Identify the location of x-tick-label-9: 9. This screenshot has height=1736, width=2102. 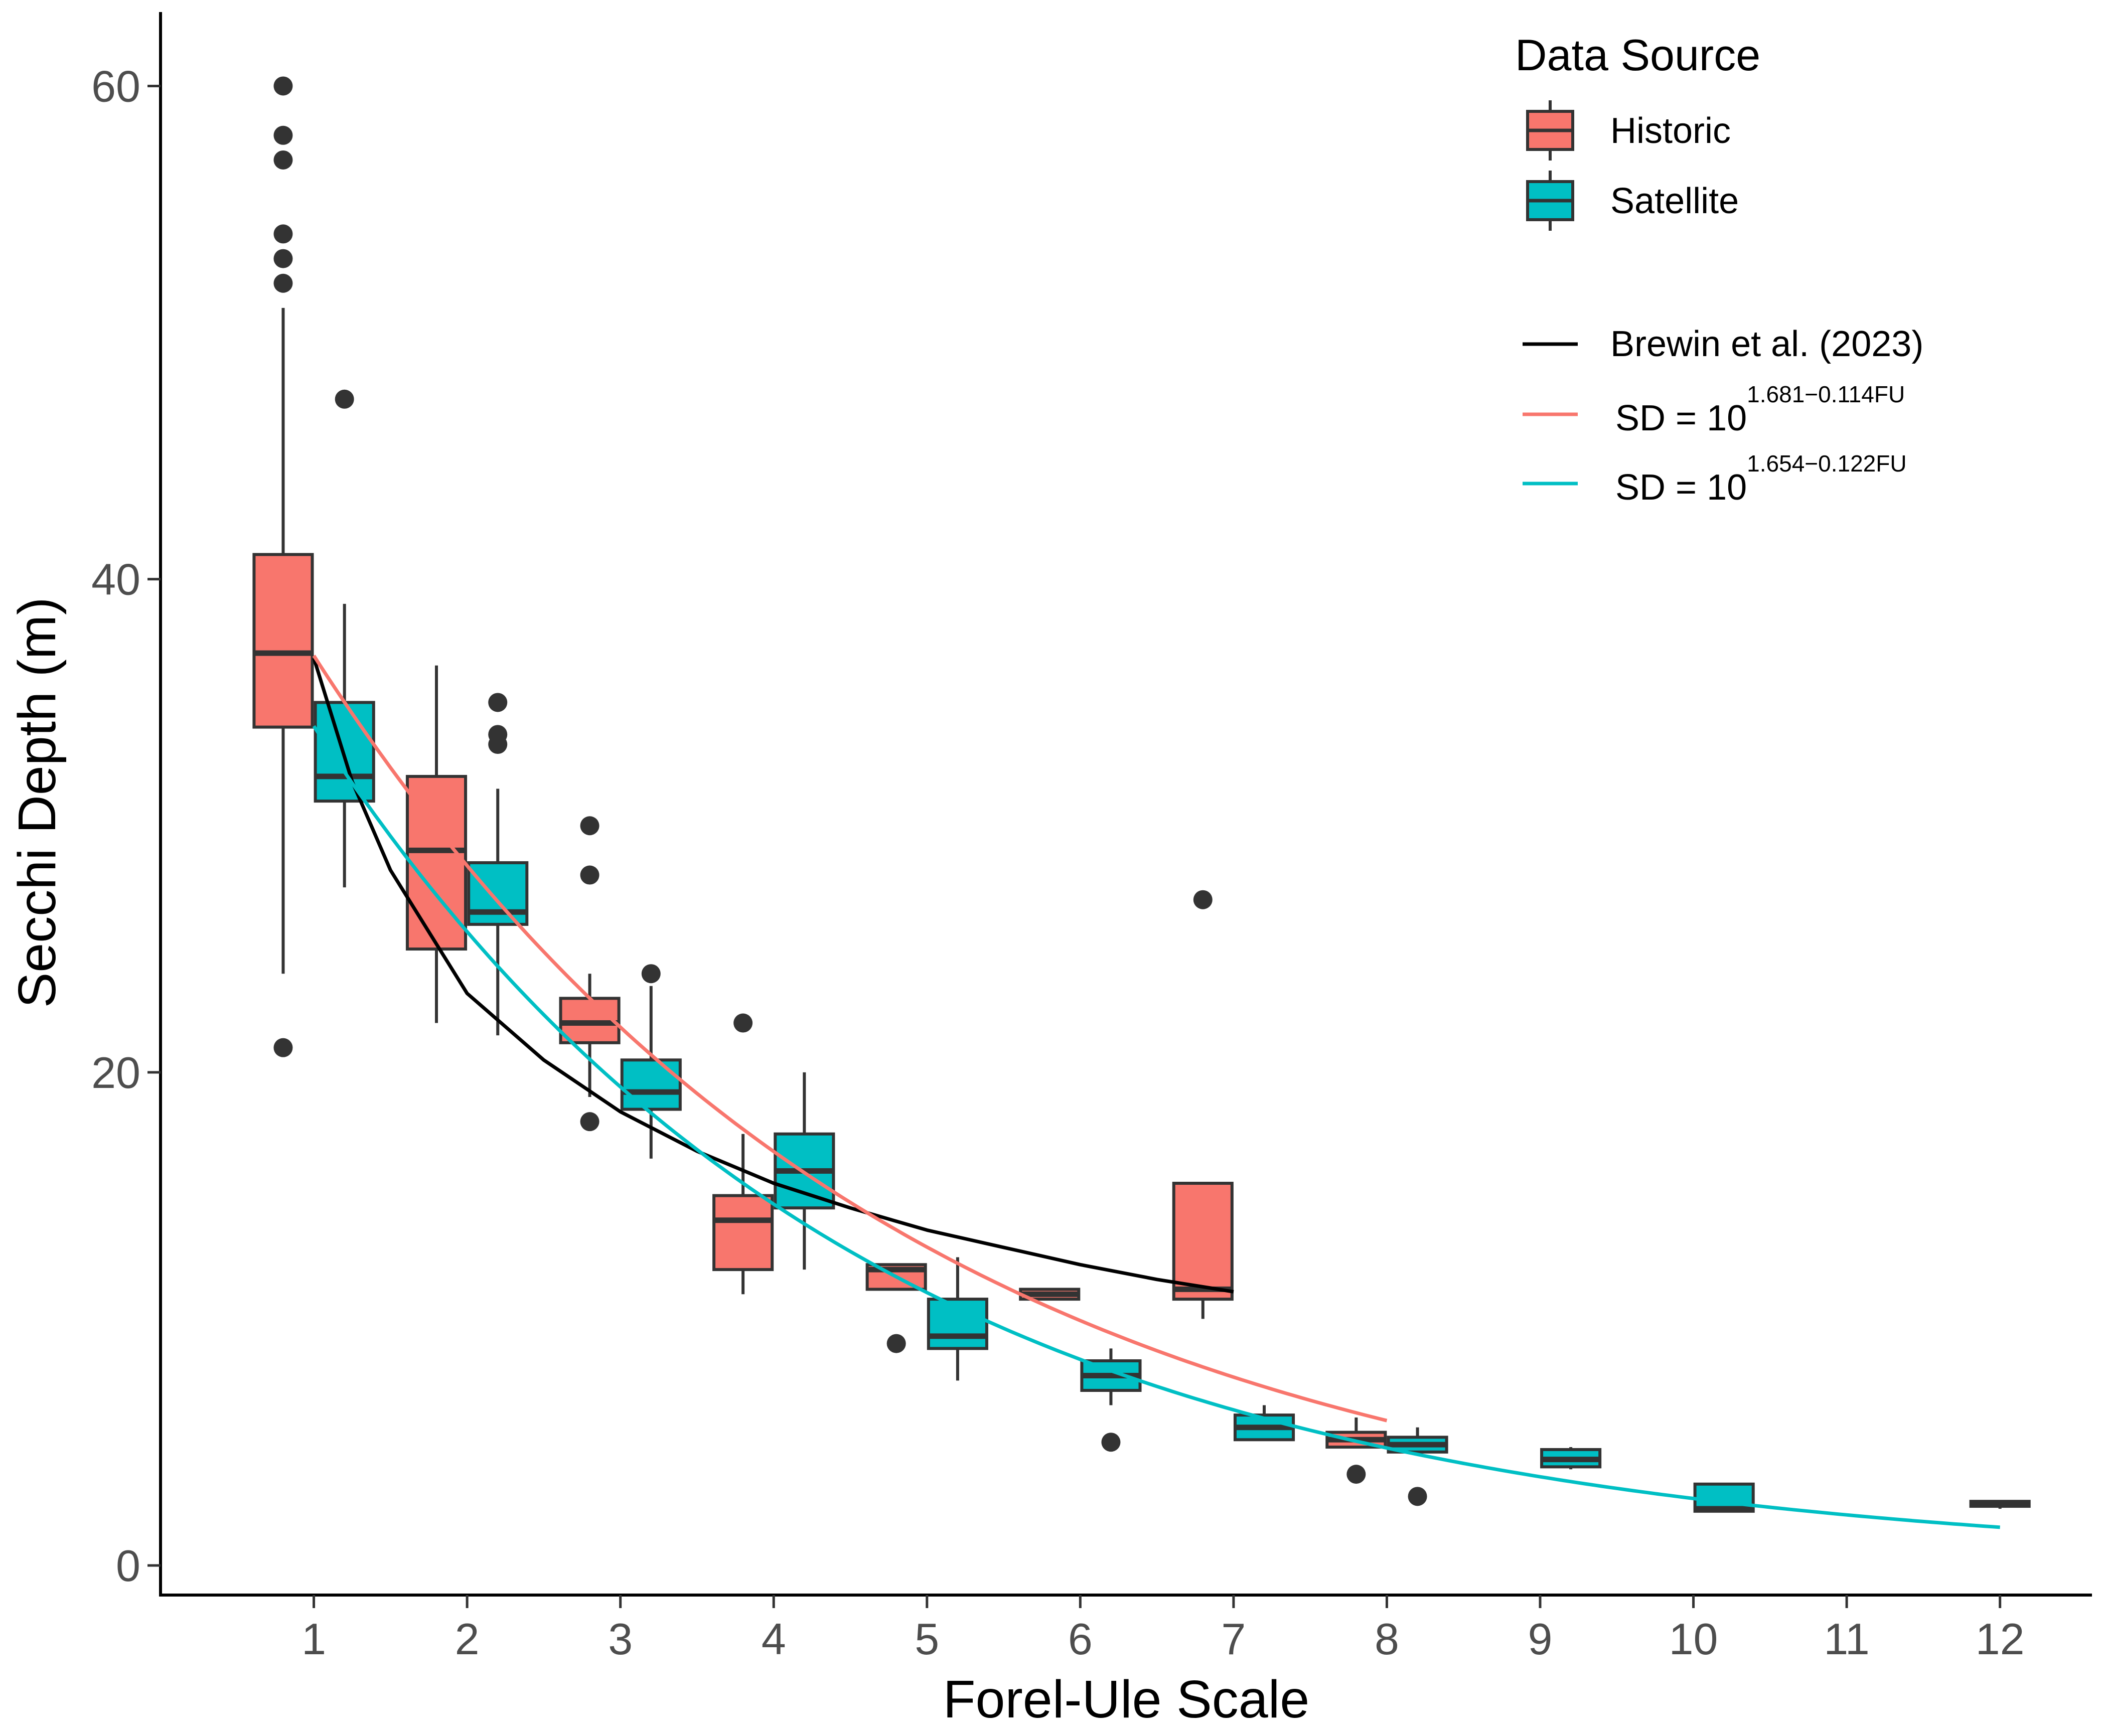
(1540, 1639).